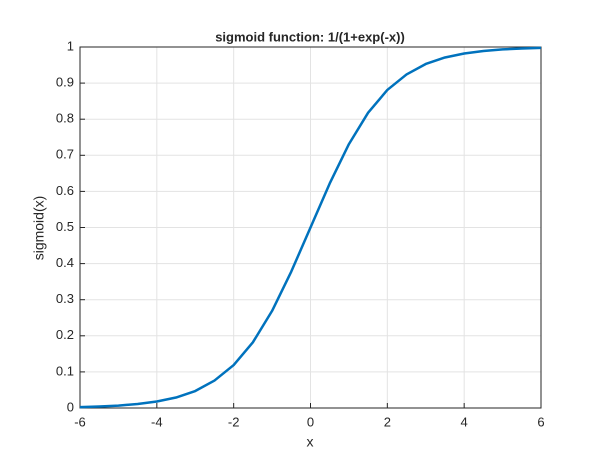 The height and width of the screenshot is (470, 589). What do you see at coordinates (65, 118) in the screenshot?
I see `y-tick-label: 0.8` at bounding box center [65, 118].